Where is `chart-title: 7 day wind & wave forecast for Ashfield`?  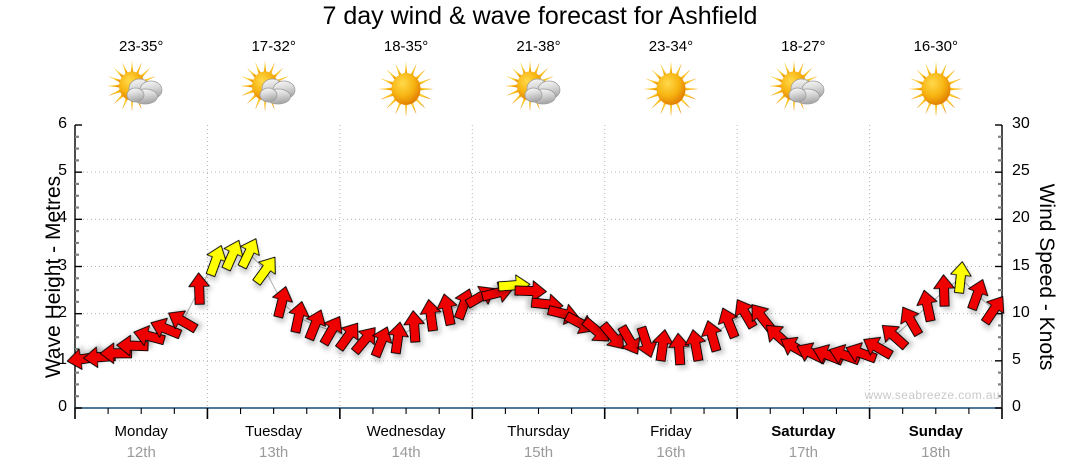 chart-title: 7 day wind & wave forecast for Ashfield is located at coordinates (540, 16).